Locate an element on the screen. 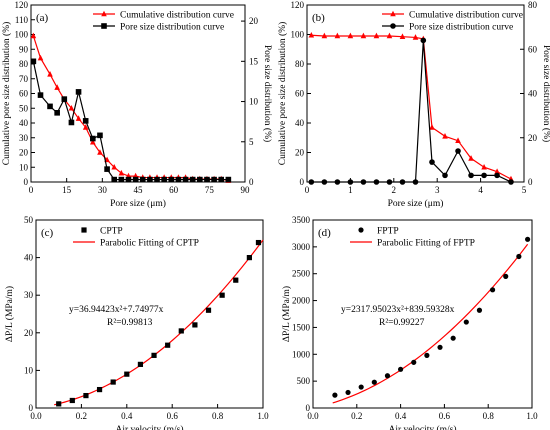  legend-entry: FPTP is located at coordinates (388, 232).